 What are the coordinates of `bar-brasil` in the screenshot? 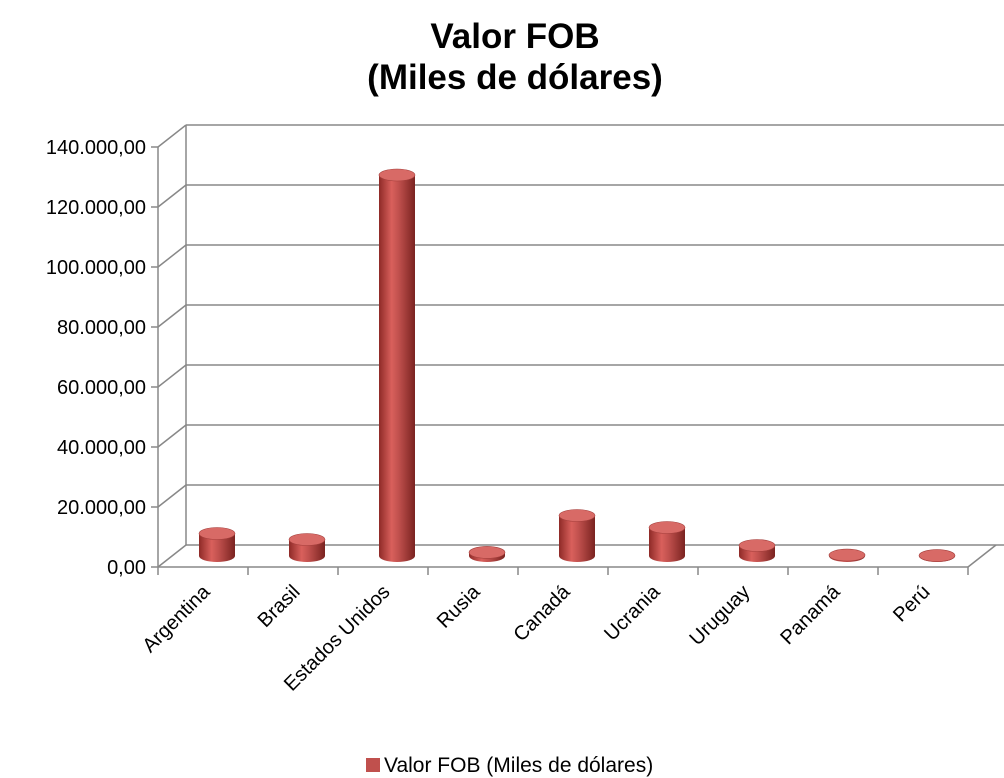 It's located at (307, 547).